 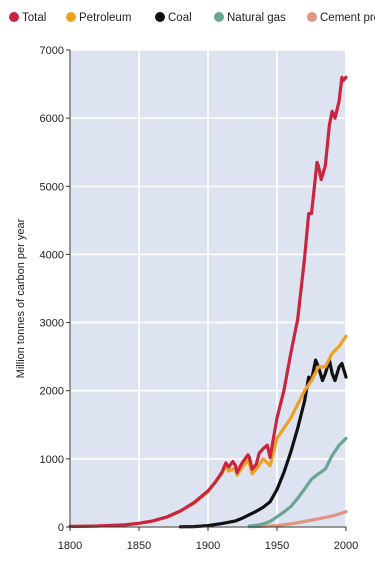 What do you see at coordinates (297, 519) in the screenshot?
I see `series-line-cement-production` at bounding box center [297, 519].